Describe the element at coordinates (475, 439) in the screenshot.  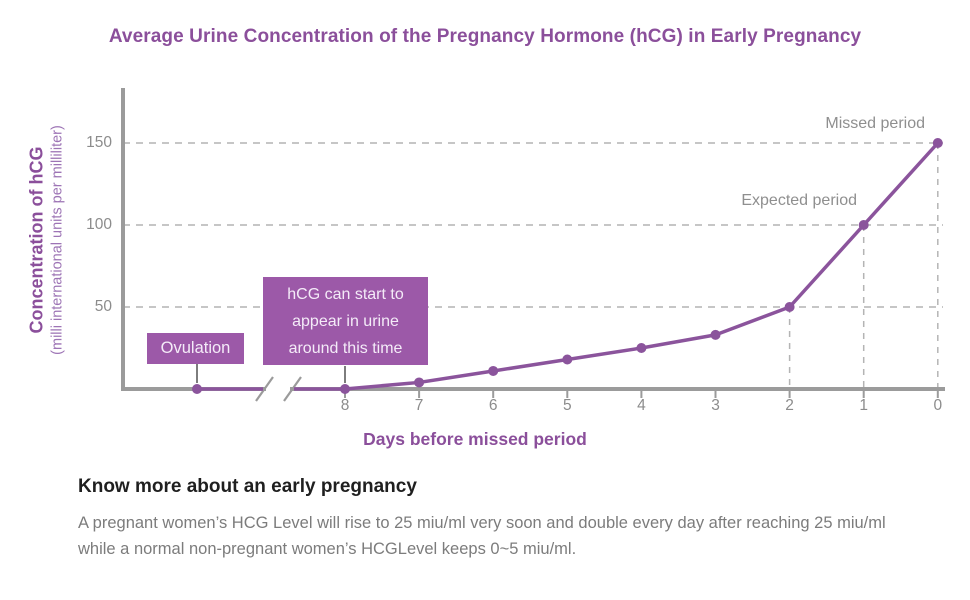
I see `x-axis-title: Days before missed period` at that location.